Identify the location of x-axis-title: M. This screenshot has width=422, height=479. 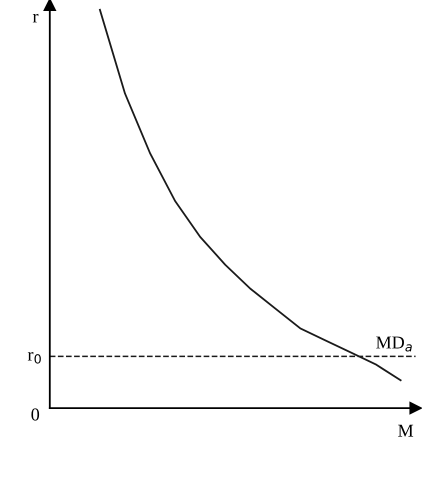
(406, 430).